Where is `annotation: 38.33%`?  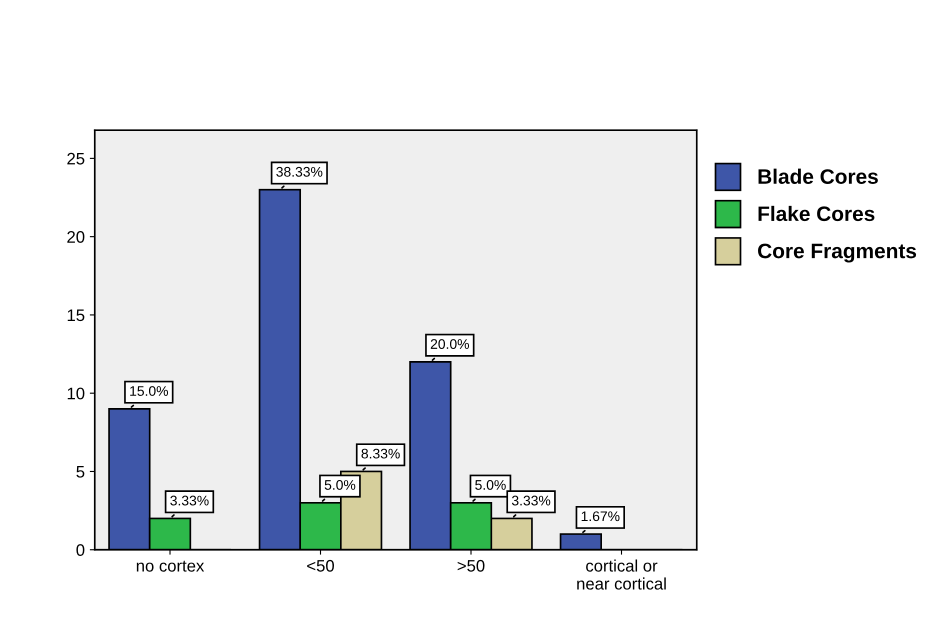
annotation: 38.33% is located at coordinates (299, 171).